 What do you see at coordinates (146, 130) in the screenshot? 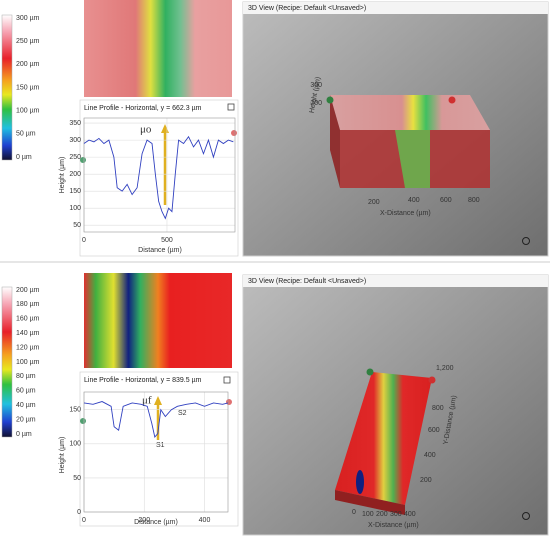
I see `annotation: μo` at bounding box center [146, 130].